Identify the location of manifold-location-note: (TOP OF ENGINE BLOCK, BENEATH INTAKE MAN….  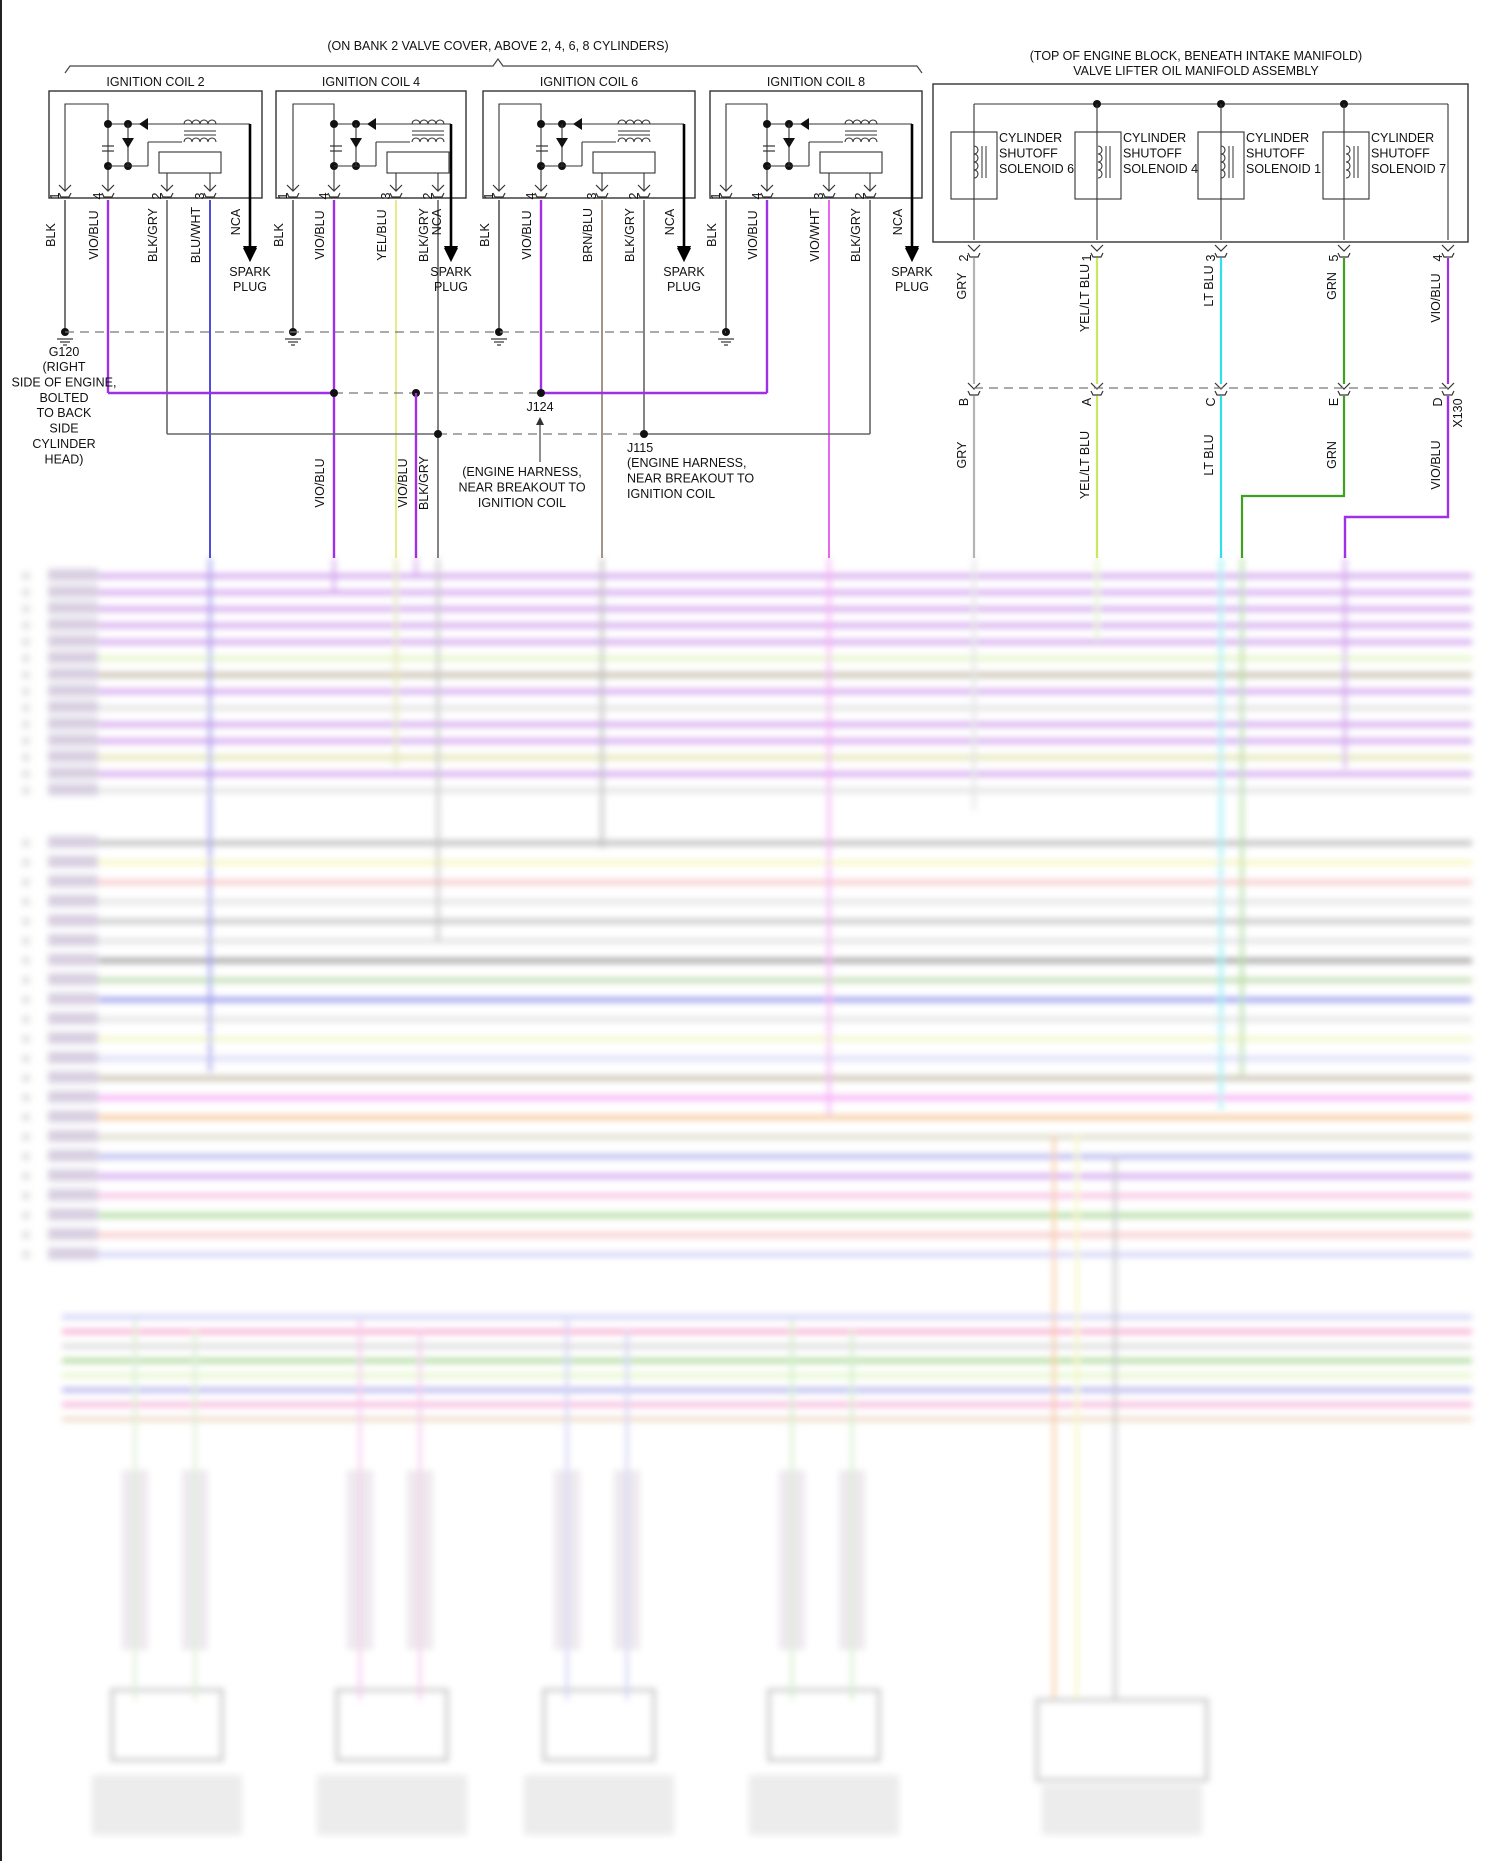
(1196, 56).